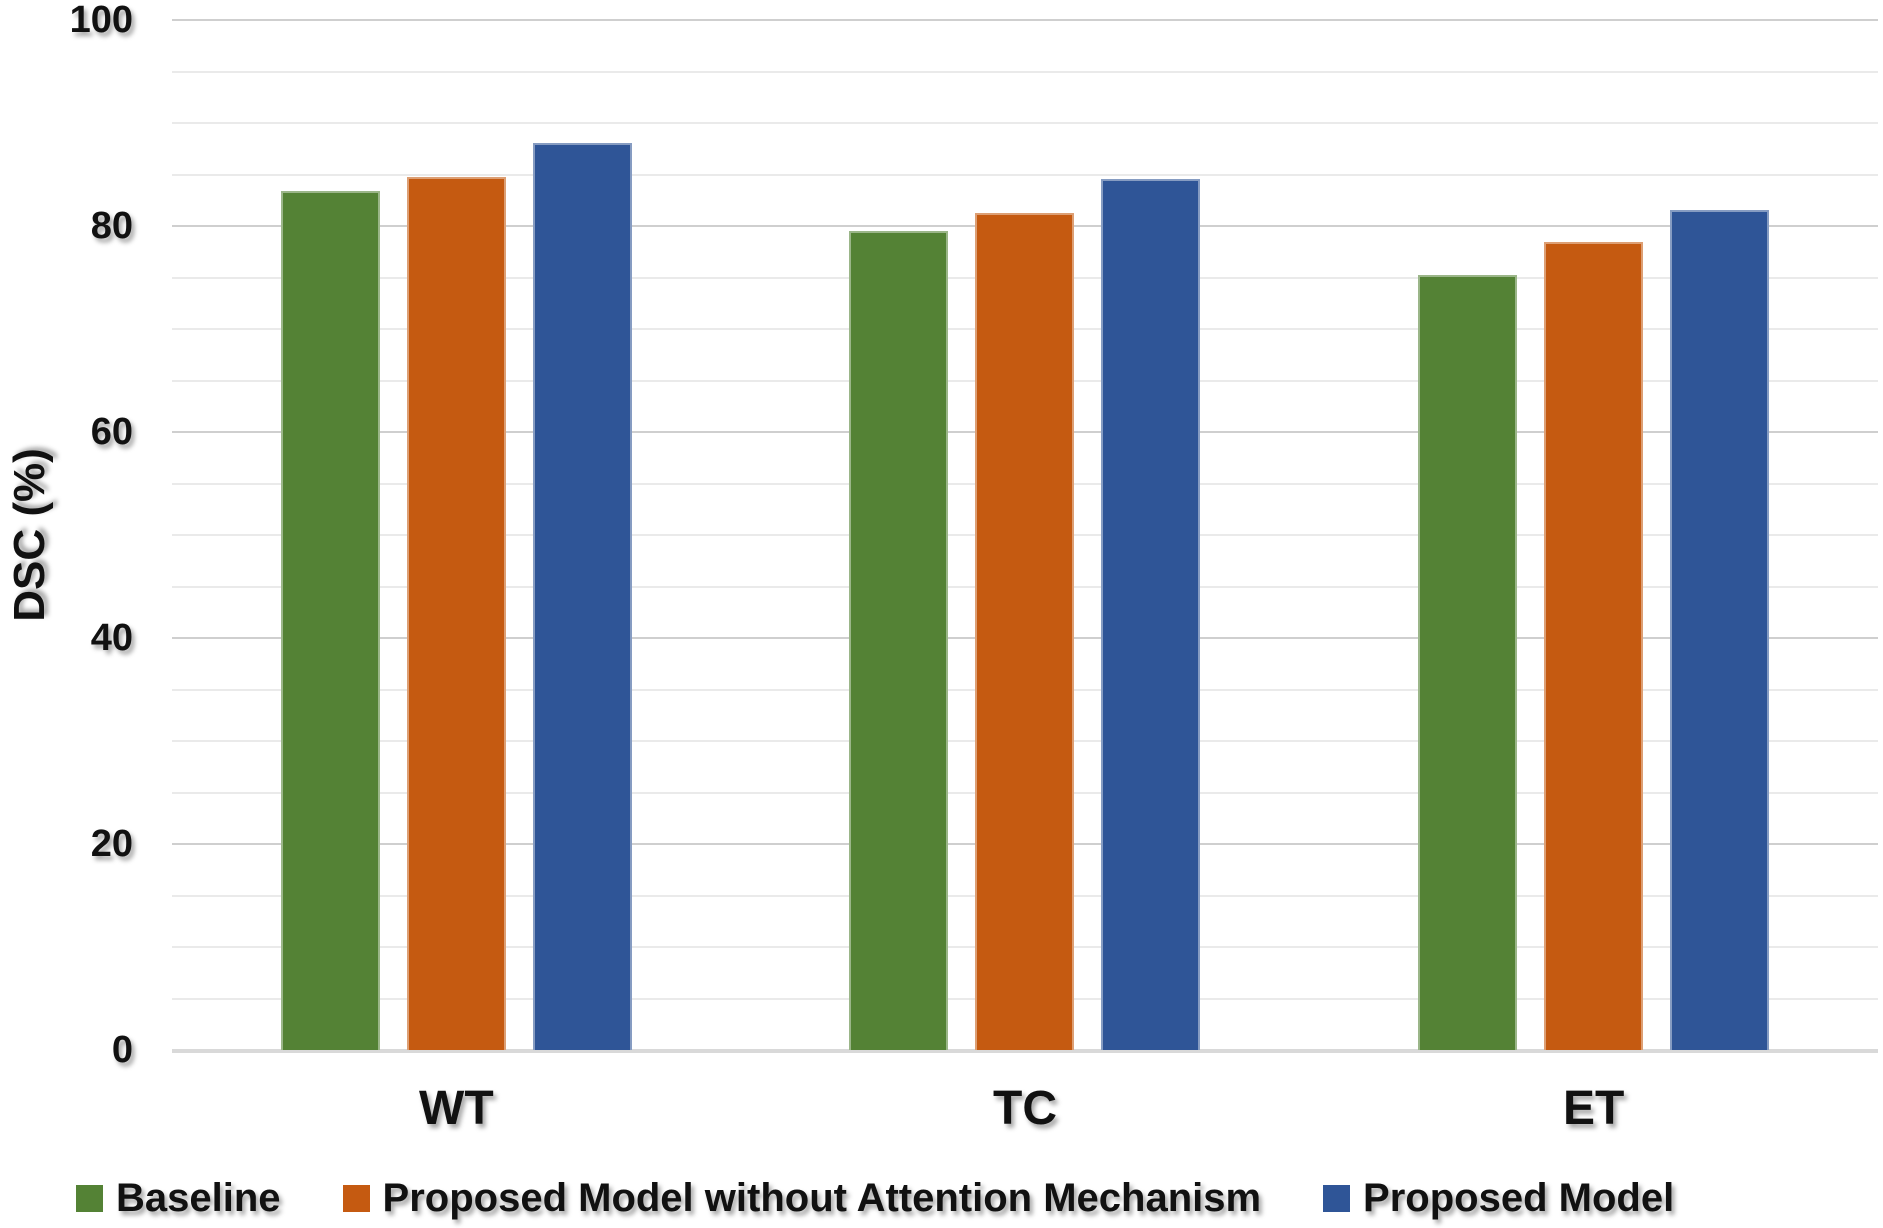  I want to click on y-tick-label-80: 80, so click(111, 226).